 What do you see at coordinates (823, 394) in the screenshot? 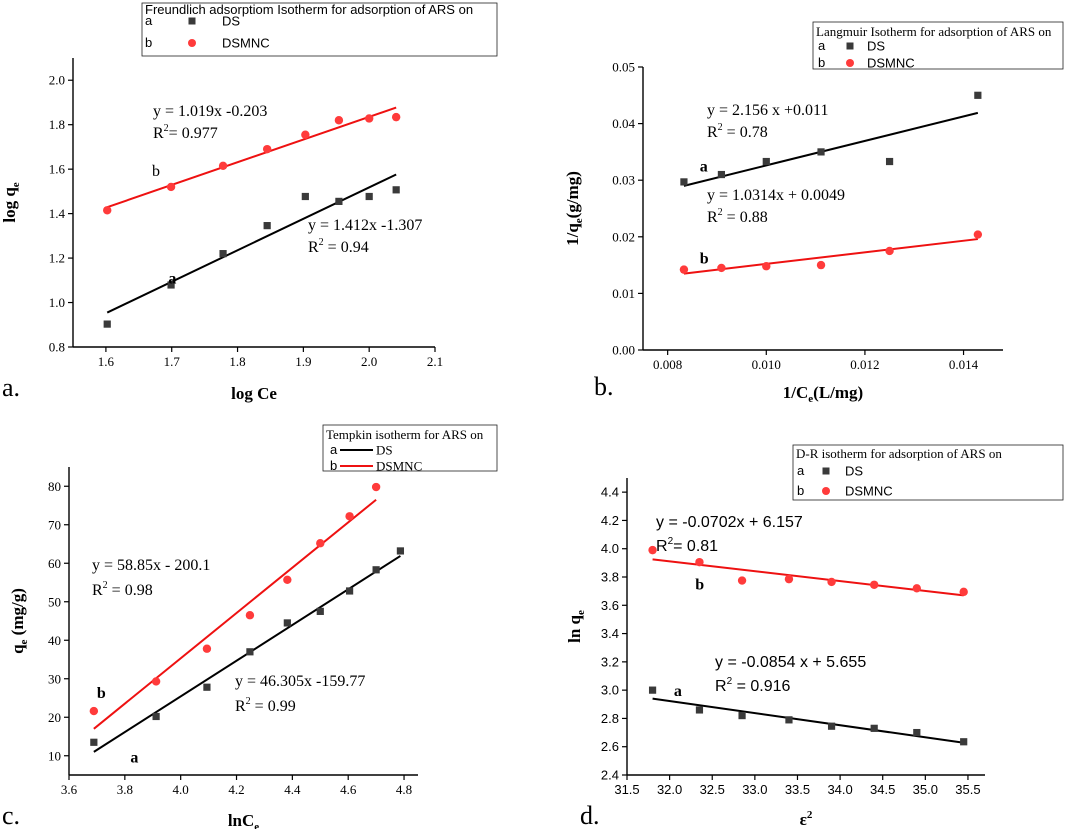
I see `x-axis-title: 1/Ce(L/mg)` at bounding box center [823, 394].